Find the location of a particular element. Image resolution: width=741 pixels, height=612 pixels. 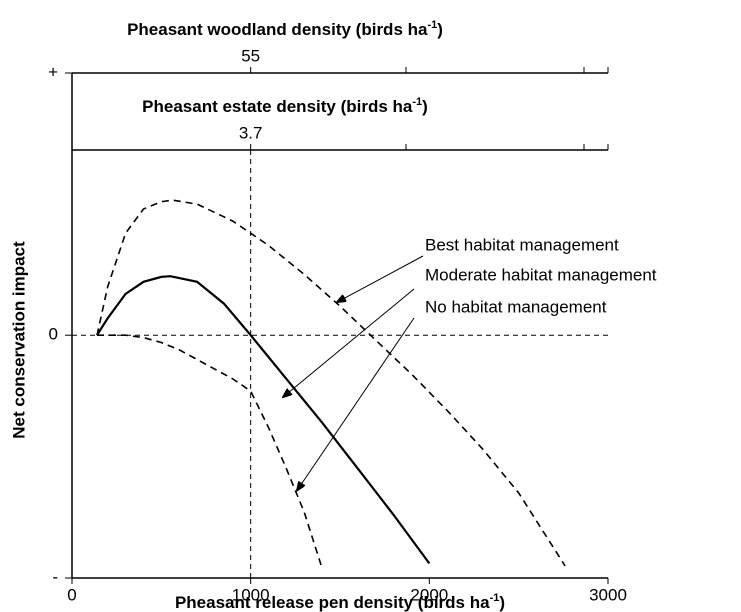

top-tick-label: 55 is located at coordinates (250, 55).